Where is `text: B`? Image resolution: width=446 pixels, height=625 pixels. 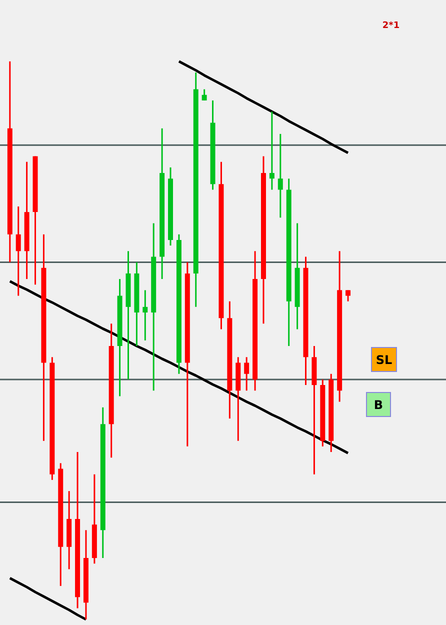 text: B is located at coordinates (378, 404).